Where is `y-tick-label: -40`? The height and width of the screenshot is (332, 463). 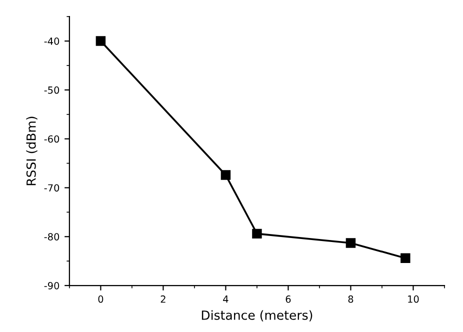 y-tick-label: -40 is located at coordinates (52, 41).